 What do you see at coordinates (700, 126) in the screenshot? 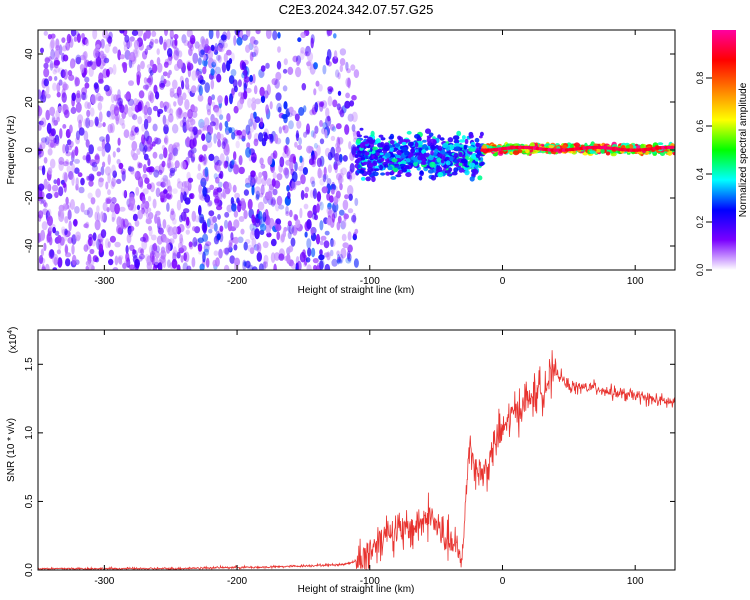
I see `colorbar-tick-label: 0.6` at bounding box center [700, 126].